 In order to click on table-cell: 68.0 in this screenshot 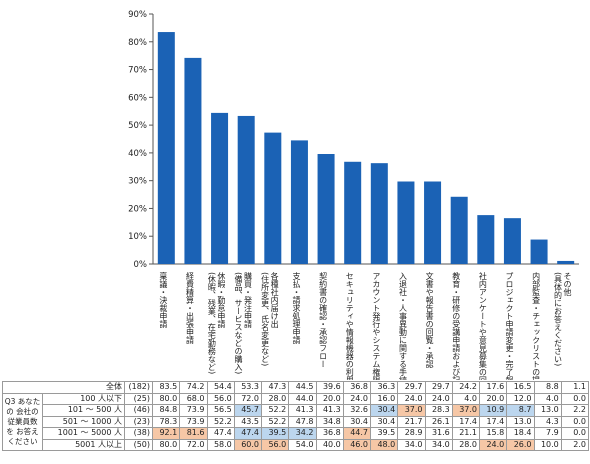, I will do `click(193, 398)`.